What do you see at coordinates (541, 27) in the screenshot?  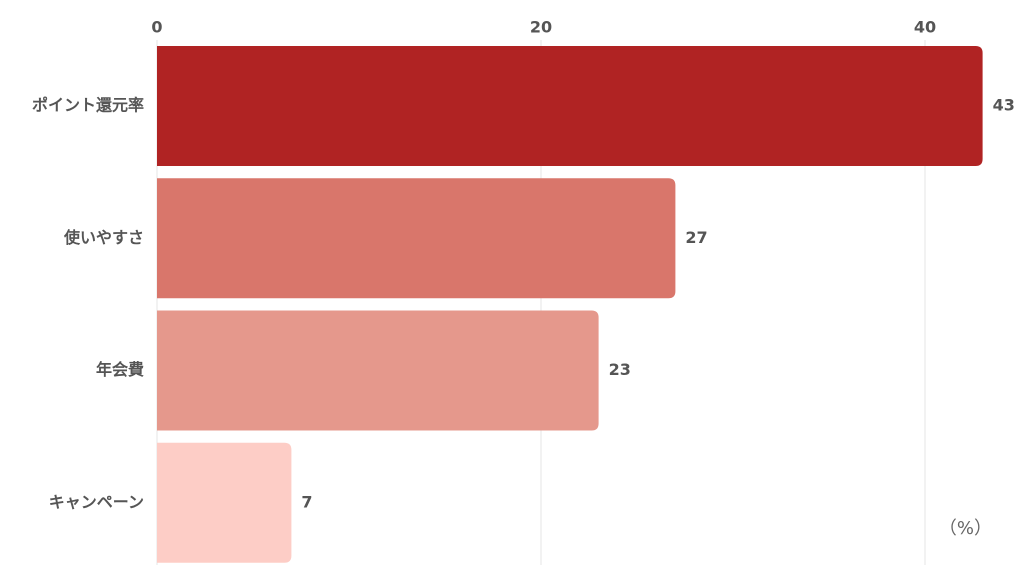 I see `x-tick-label: 20` at bounding box center [541, 27].